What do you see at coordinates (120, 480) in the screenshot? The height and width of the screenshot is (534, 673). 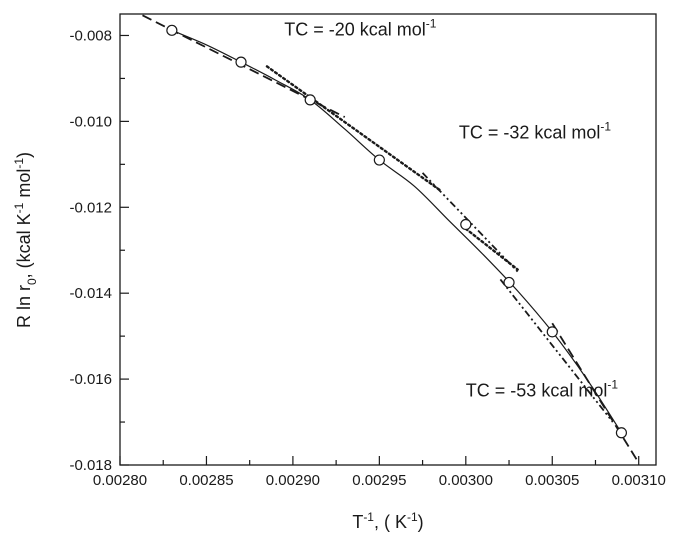 I see `x-tick-label: 0.00280` at bounding box center [120, 480].